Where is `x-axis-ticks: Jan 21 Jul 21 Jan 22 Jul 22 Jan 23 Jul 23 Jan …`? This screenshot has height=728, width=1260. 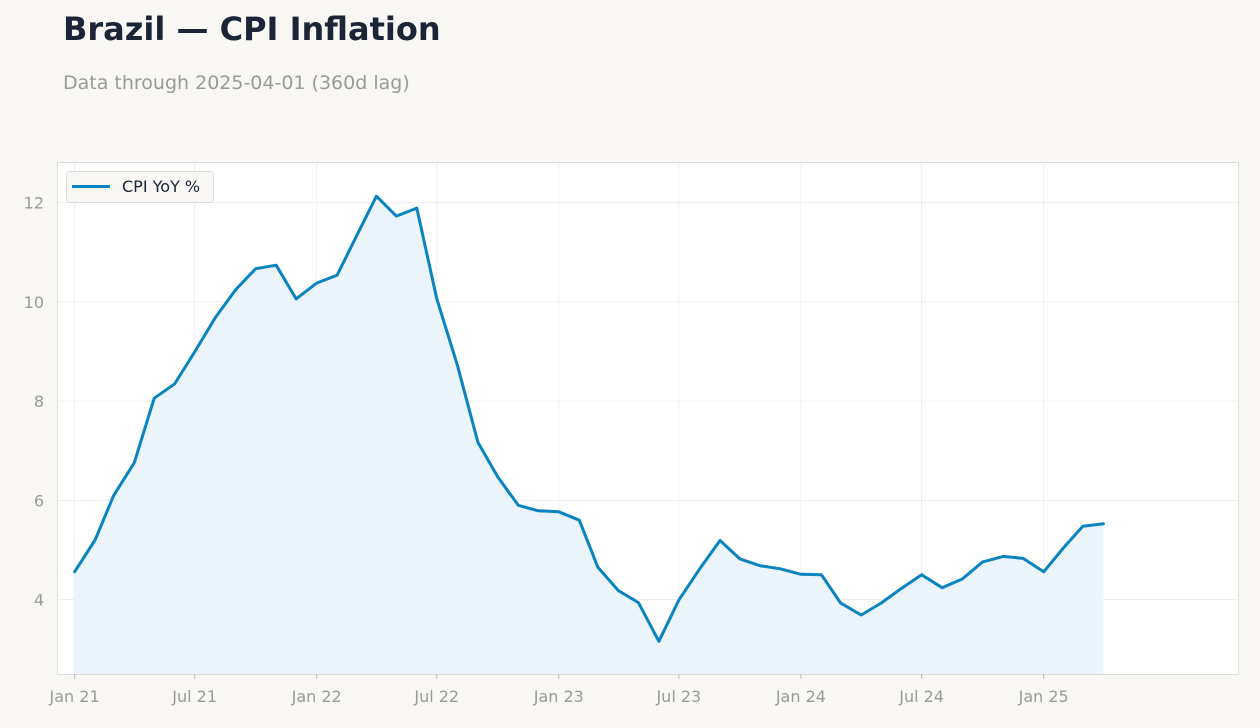
x-axis-ticks: Jan 21 Jul 21 Jan 22 Jul 22 Jan 23 Jul 23 Jan … is located at coordinates (559, 690).